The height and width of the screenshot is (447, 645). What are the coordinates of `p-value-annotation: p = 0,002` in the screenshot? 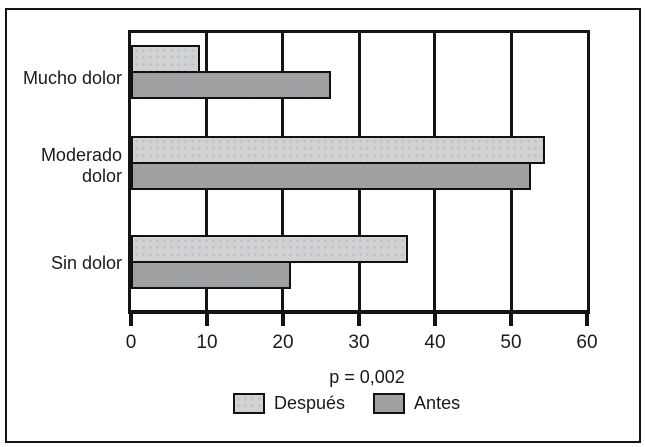 It's located at (367, 377).